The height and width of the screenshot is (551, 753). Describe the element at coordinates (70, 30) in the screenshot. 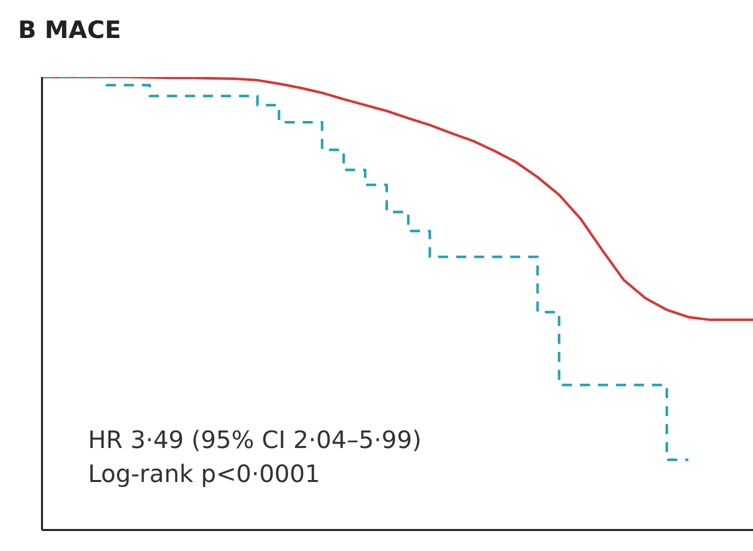

I see `chart-title: B MACE` at that location.